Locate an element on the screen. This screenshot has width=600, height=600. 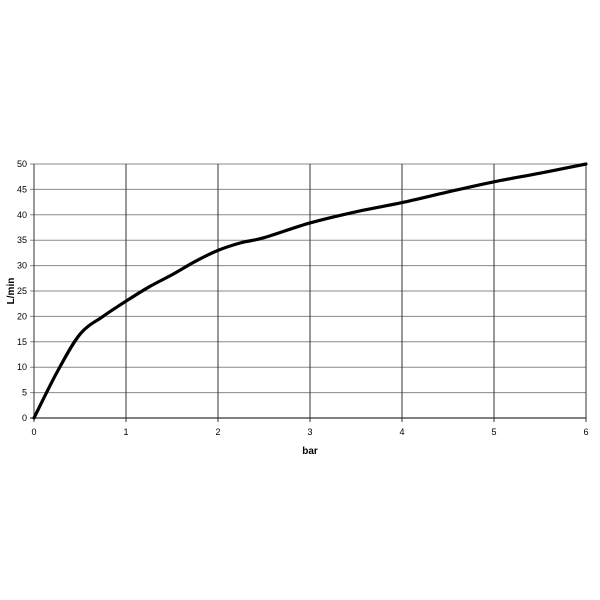
x-tick-label: 3 is located at coordinates (309, 432).